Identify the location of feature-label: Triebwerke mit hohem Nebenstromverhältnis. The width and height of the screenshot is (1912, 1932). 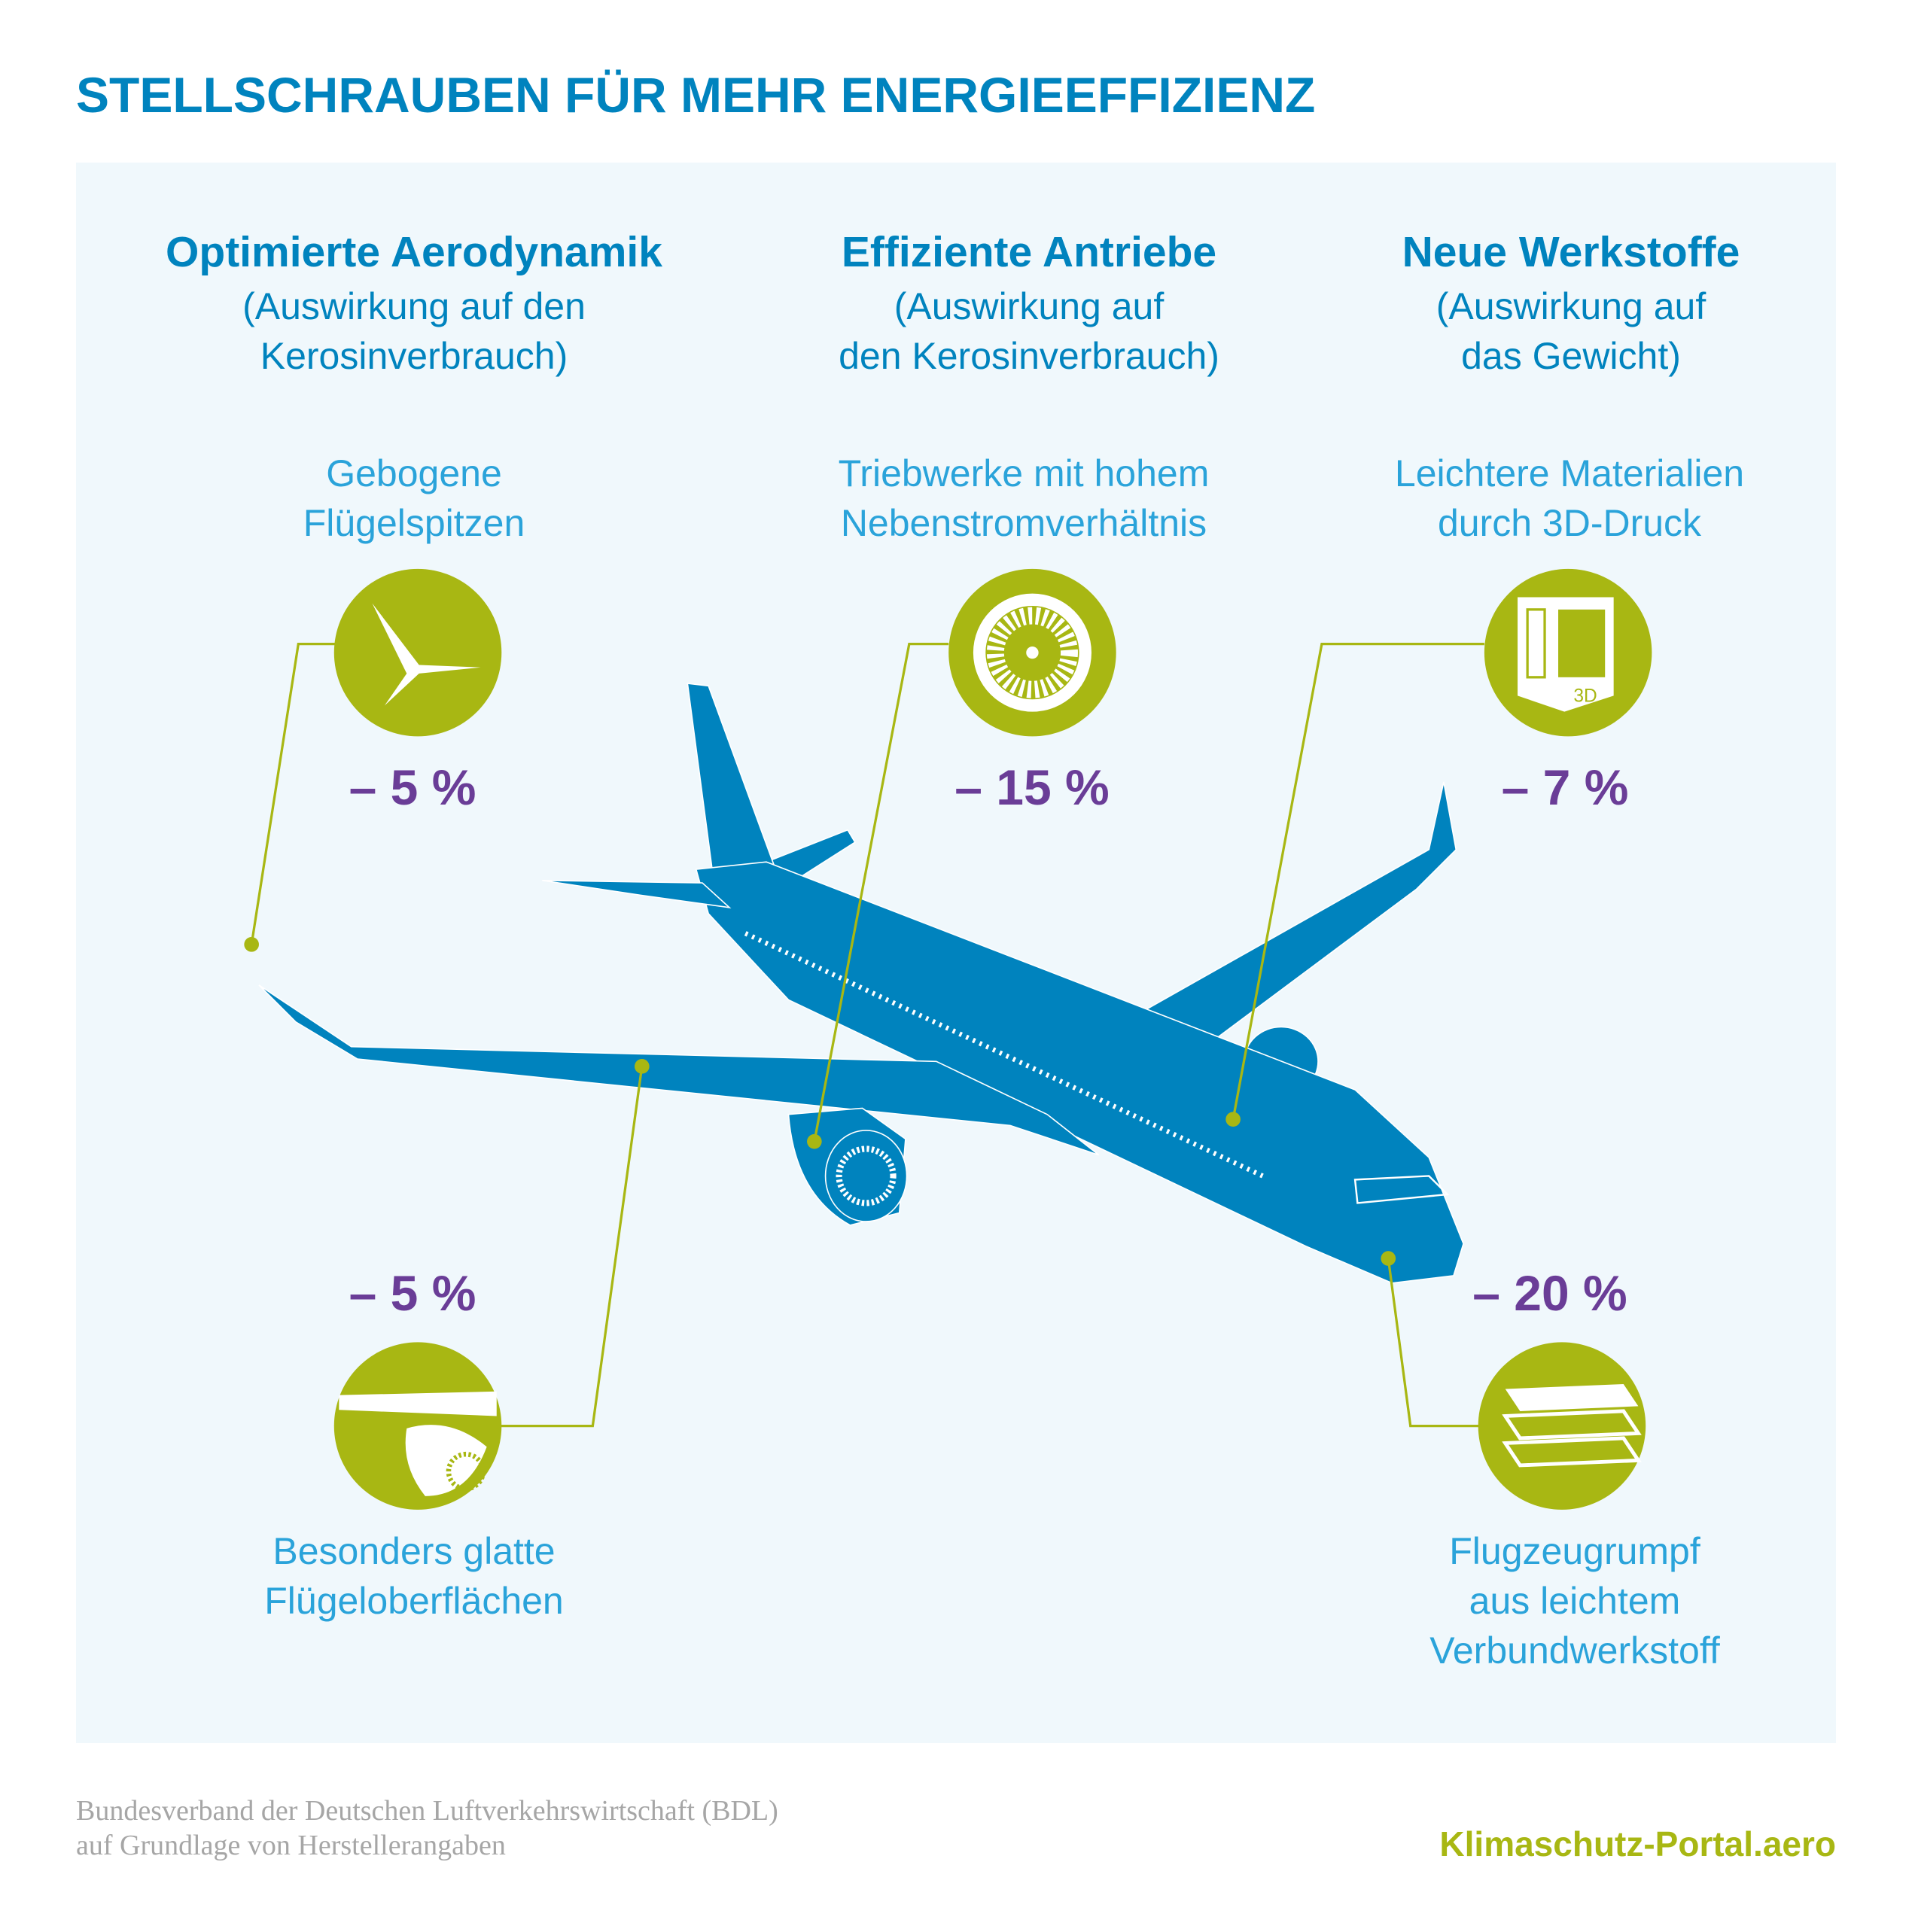
(1024, 498).